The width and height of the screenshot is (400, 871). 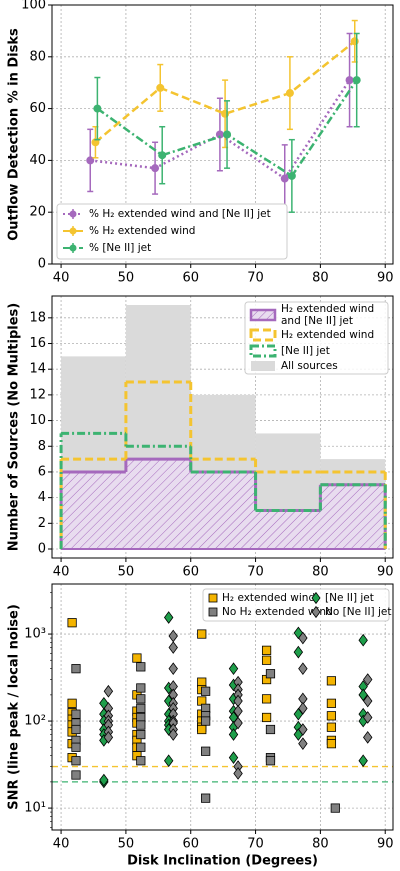 I want to click on legend-label: H₂ extended wind, so click(x=268, y=598).